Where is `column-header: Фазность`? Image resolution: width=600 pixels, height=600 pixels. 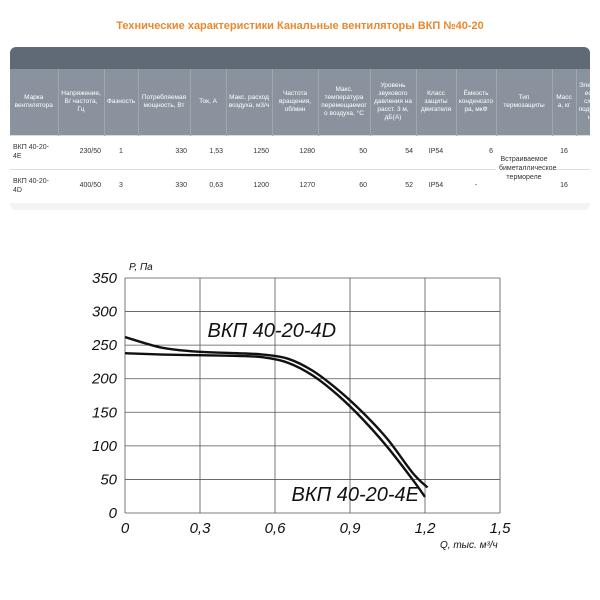 column-header: Фазность is located at coordinates (120, 102).